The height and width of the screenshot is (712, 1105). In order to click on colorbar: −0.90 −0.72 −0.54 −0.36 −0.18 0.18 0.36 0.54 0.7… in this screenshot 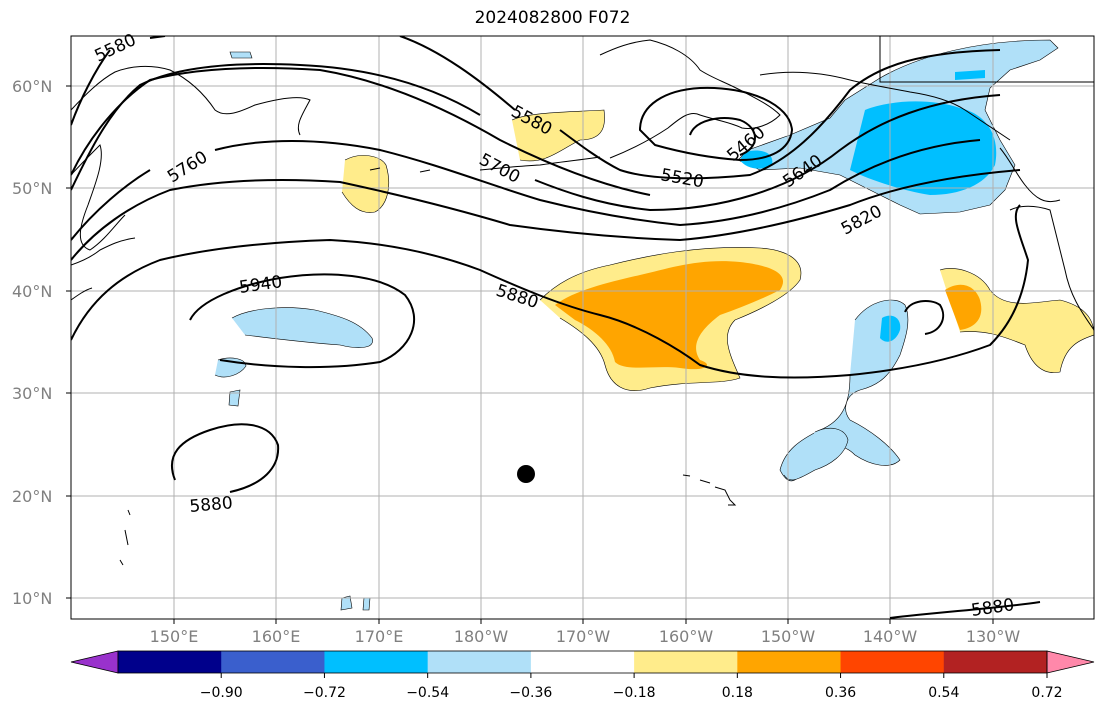, I will do `click(582, 675)`.